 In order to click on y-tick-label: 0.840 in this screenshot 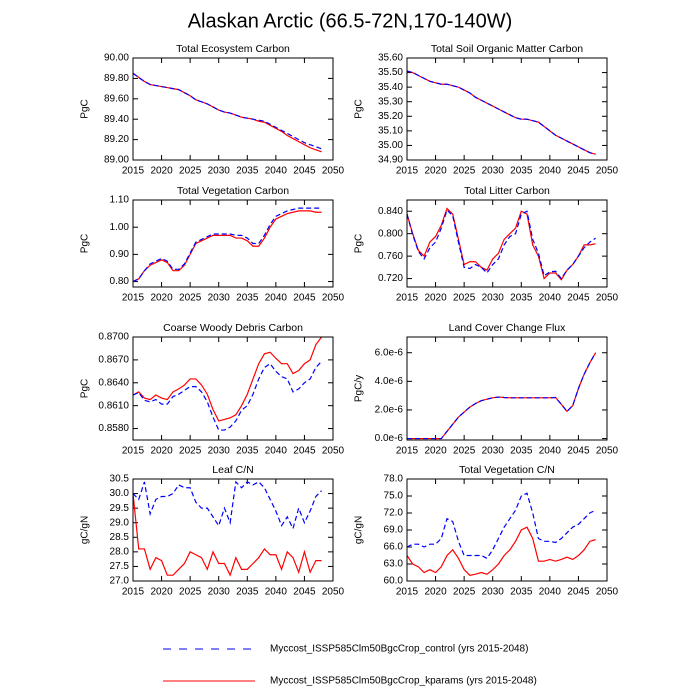, I will do `click(390, 211)`.